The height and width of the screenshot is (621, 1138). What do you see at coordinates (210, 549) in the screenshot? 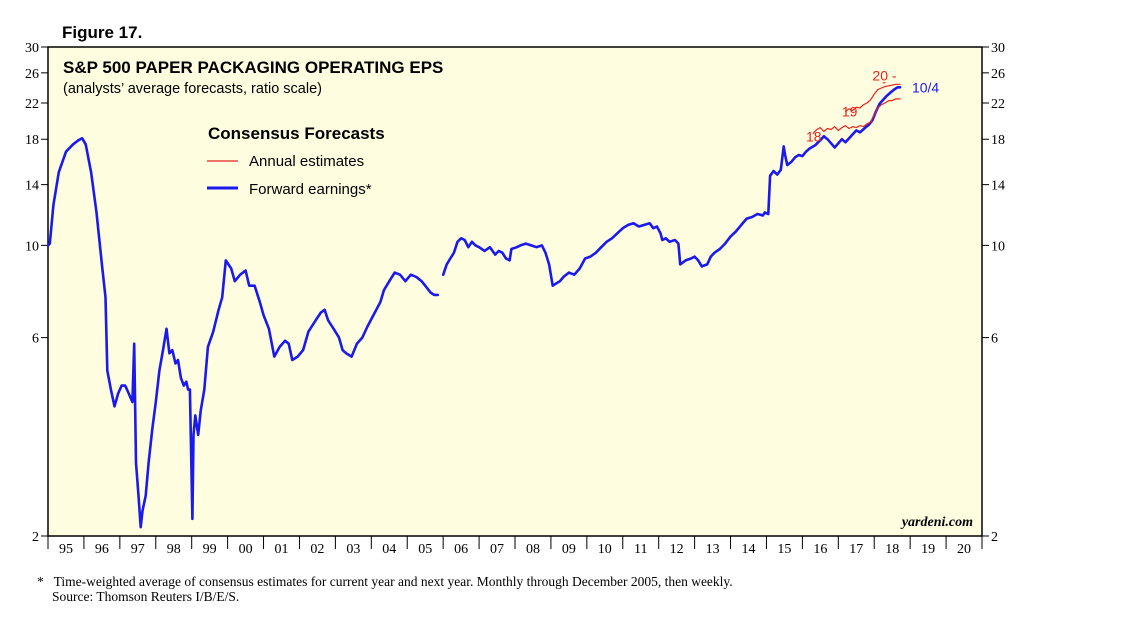
I see `x-tick-label: 99` at bounding box center [210, 549].